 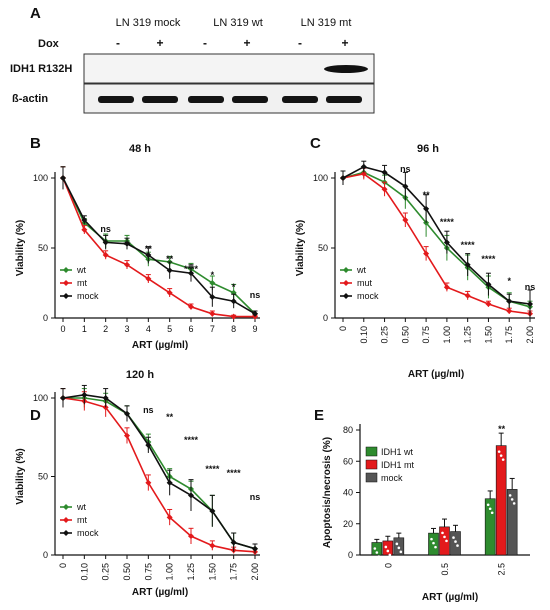 What do you see at coordinates (190, 329) in the screenshot?
I see `x-tick-label: 6` at bounding box center [190, 329].